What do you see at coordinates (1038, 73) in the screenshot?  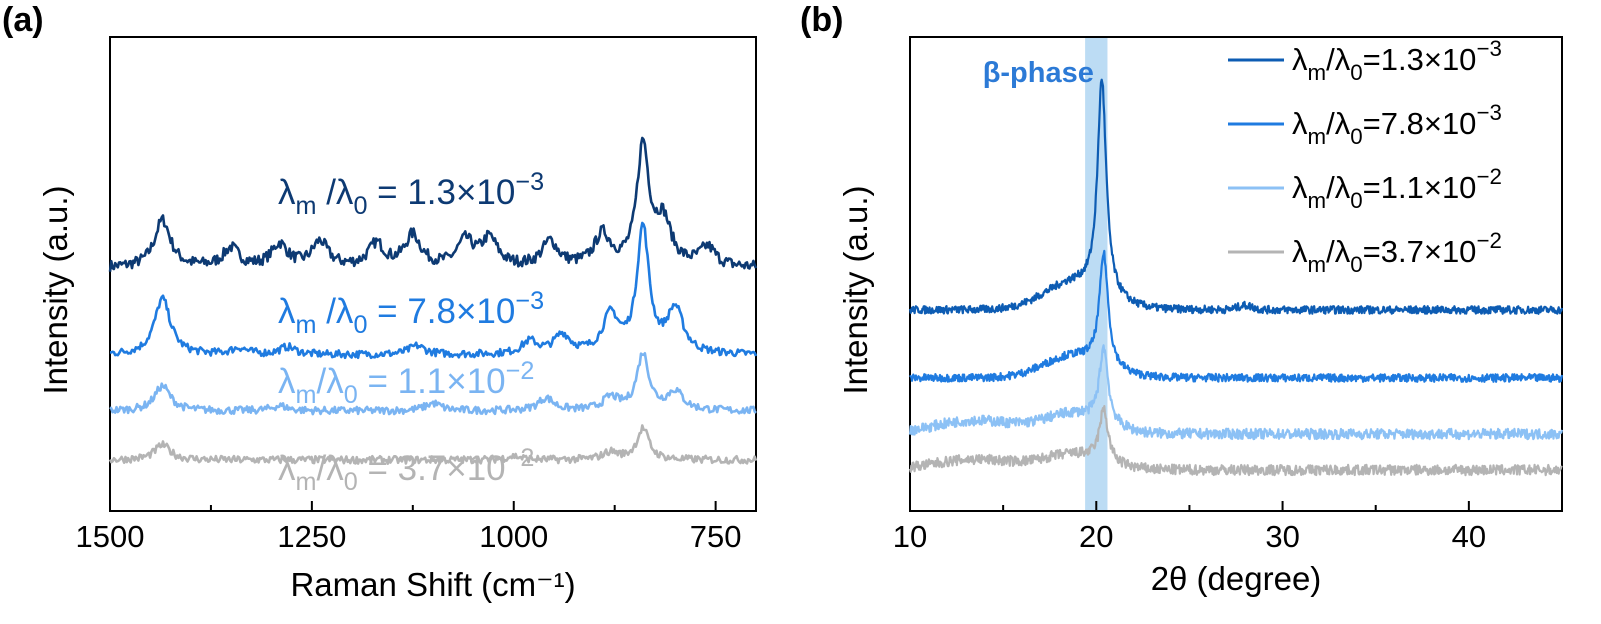 I see `beta-phase-label: β-phase` at bounding box center [1038, 73].